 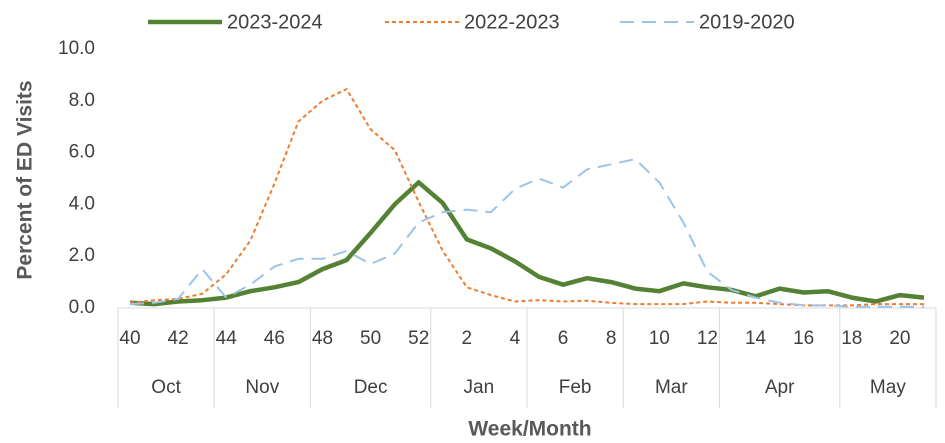 What do you see at coordinates (529, 429) in the screenshot?
I see `x-axis-title: Week/Month` at bounding box center [529, 429].